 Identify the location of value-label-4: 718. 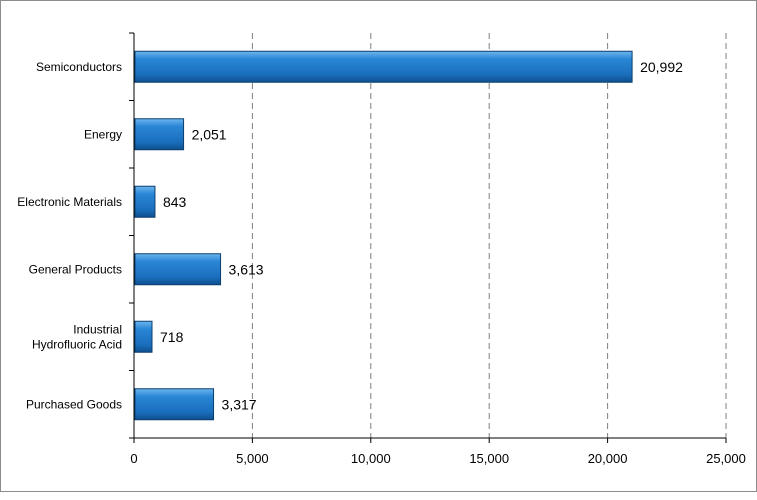
(172, 337).